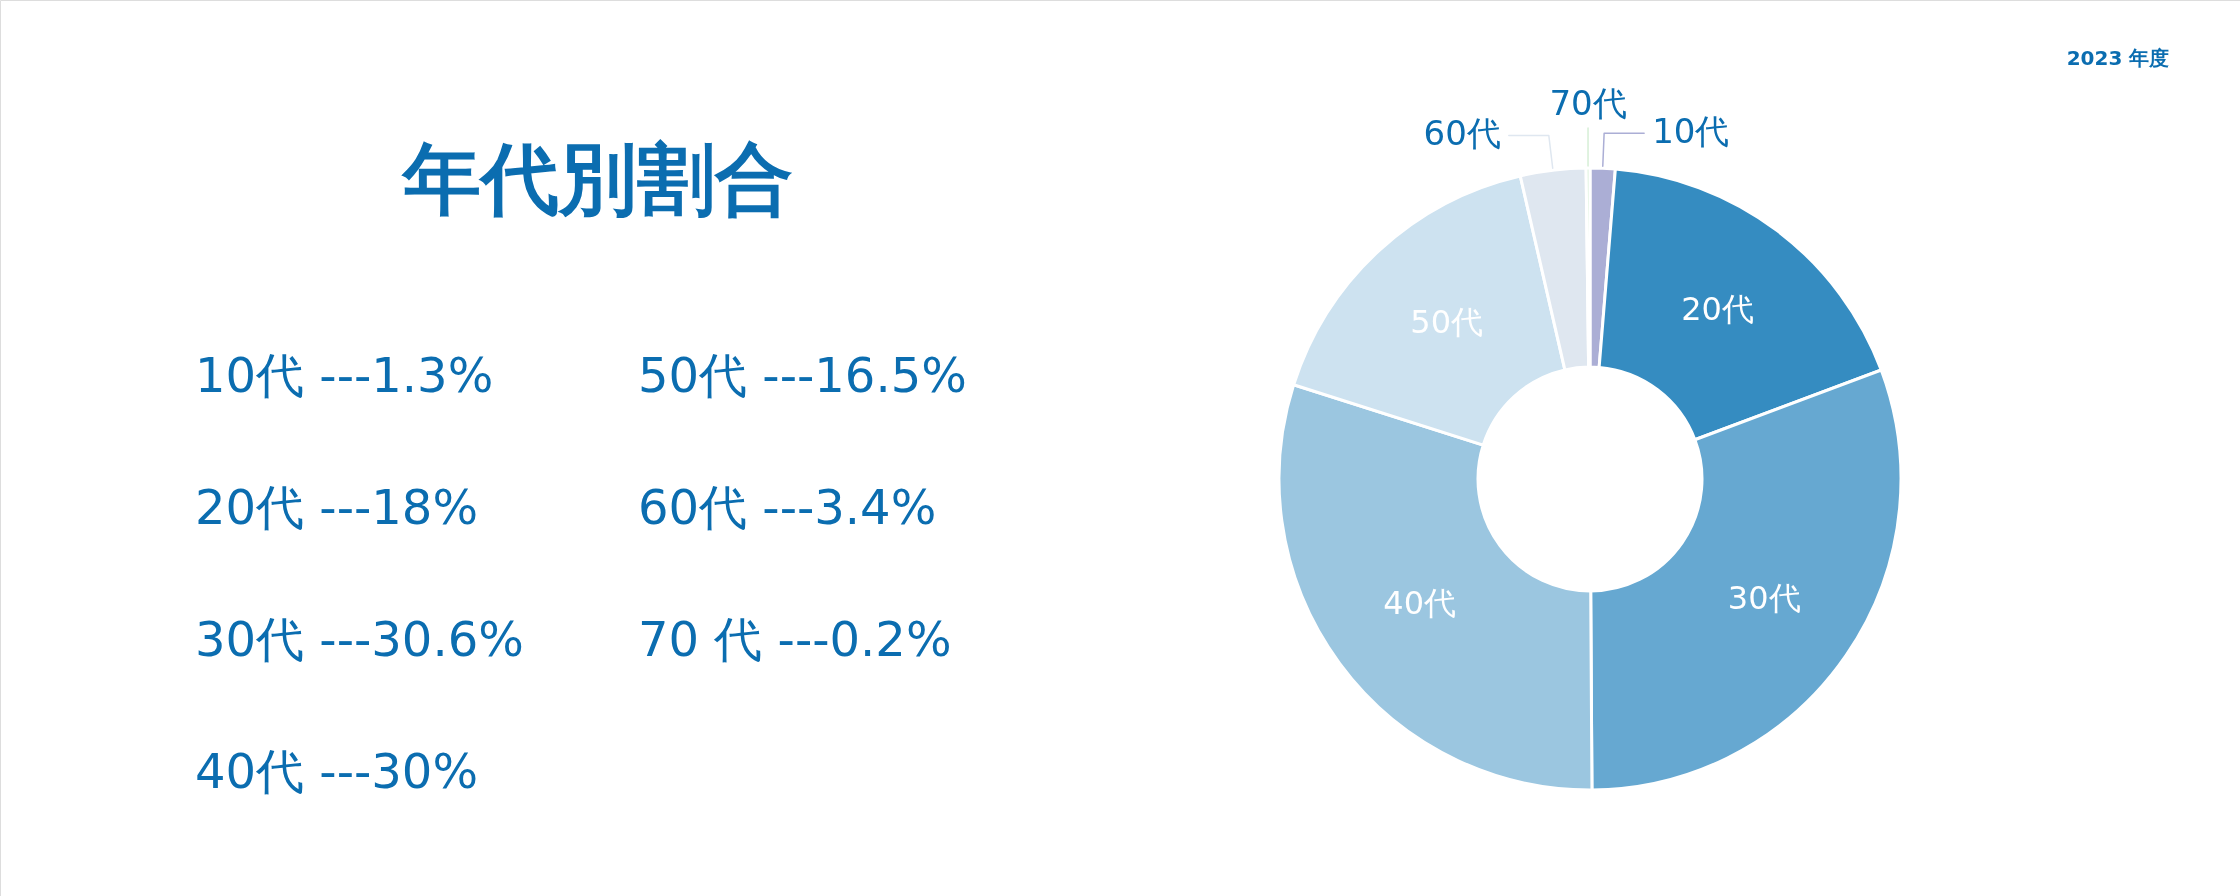 This screenshot has height=896, width=2240. I want to click on text: 20代 ---18%, so click(336, 507).